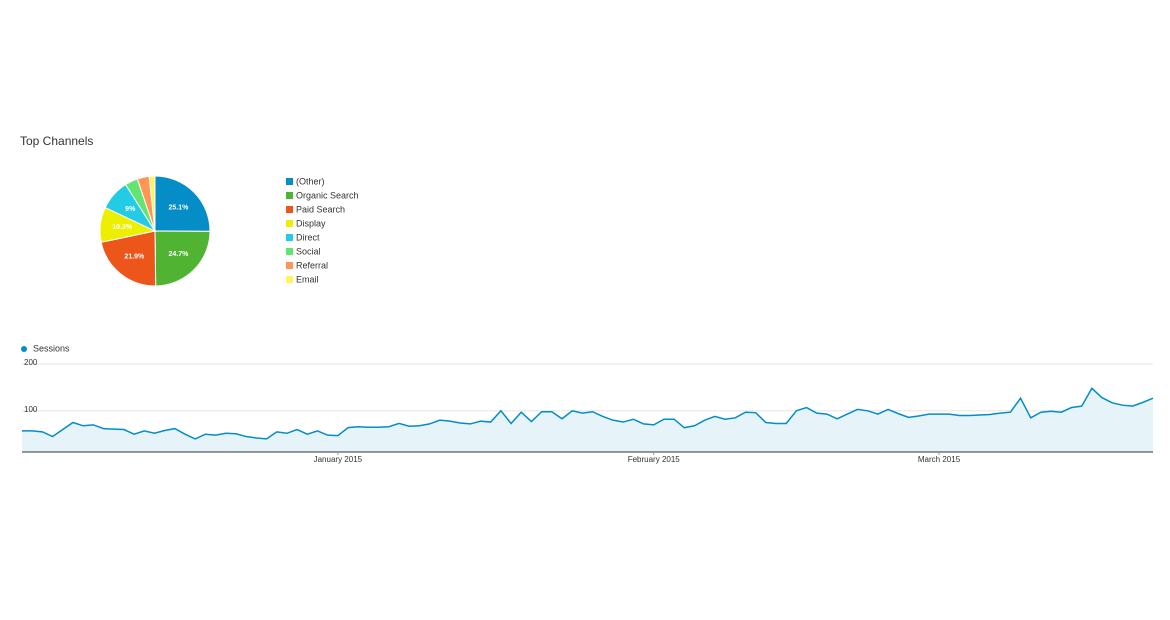  What do you see at coordinates (122, 227) in the screenshot?
I see `slice-label: 10.3%` at bounding box center [122, 227].